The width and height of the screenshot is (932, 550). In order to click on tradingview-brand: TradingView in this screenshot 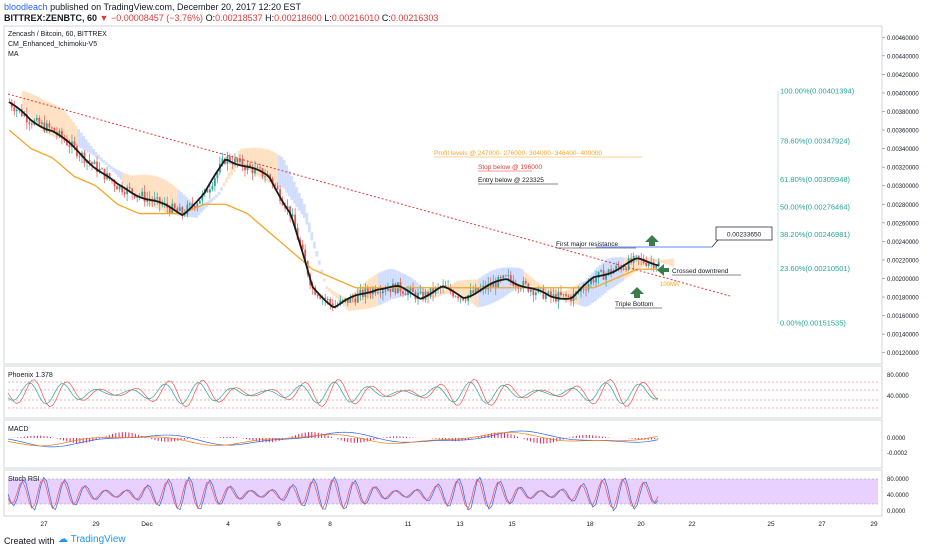, I will do `click(98, 539)`.